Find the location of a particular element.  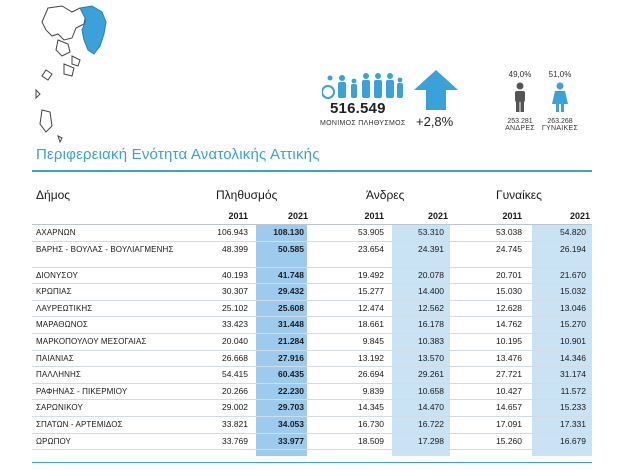

table-cell: 13.192 is located at coordinates (371, 357).